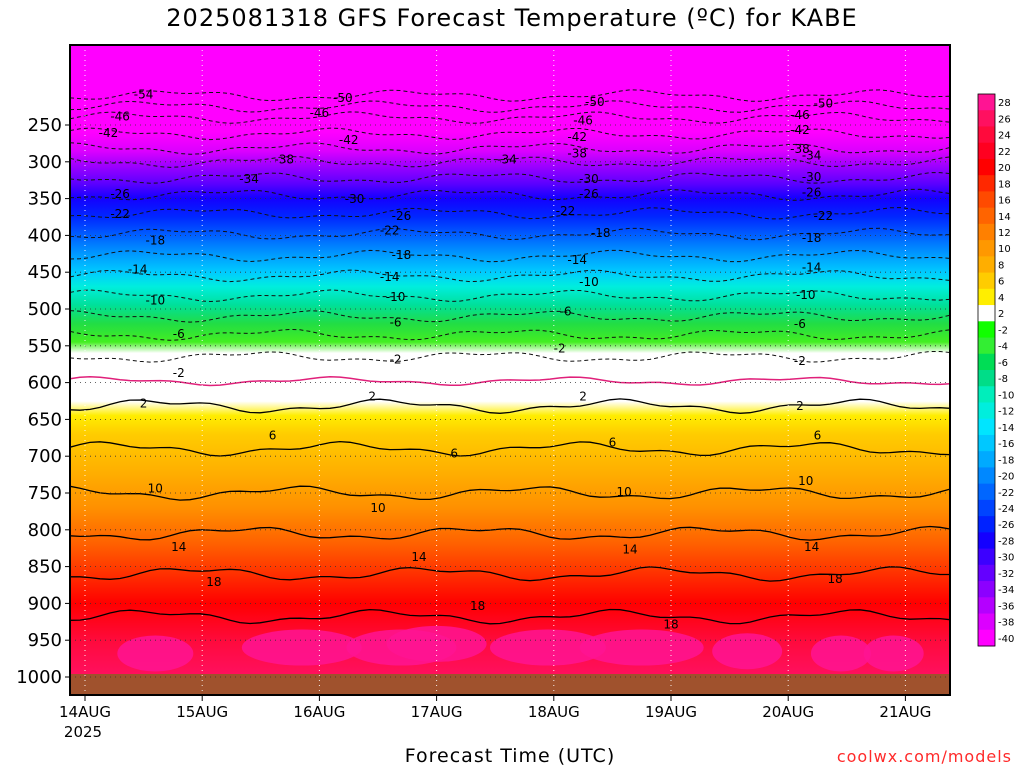 The height and width of the screenshot is (768, 1024). What do you see at coordinates (1004, 184) in the screenshot?
I see `colorbar-label-5: 18` at bounding box center [1004, 184].